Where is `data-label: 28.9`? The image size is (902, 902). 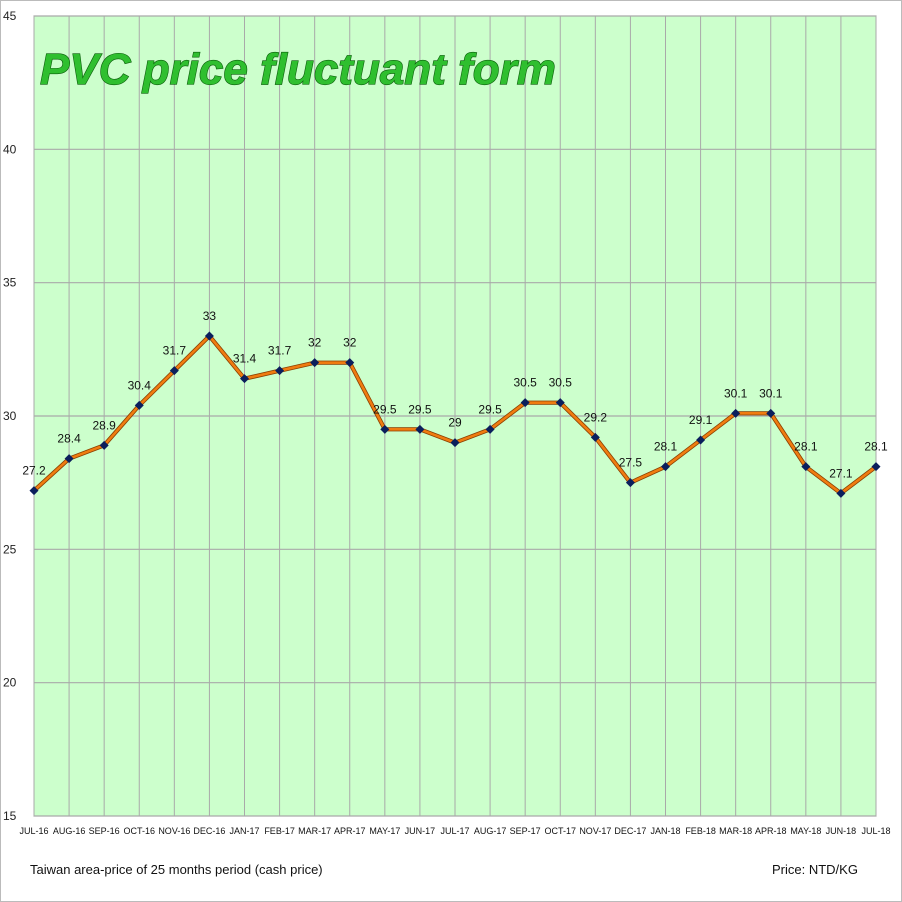
data-label: 28.9 is located at coordinates (104, 425).